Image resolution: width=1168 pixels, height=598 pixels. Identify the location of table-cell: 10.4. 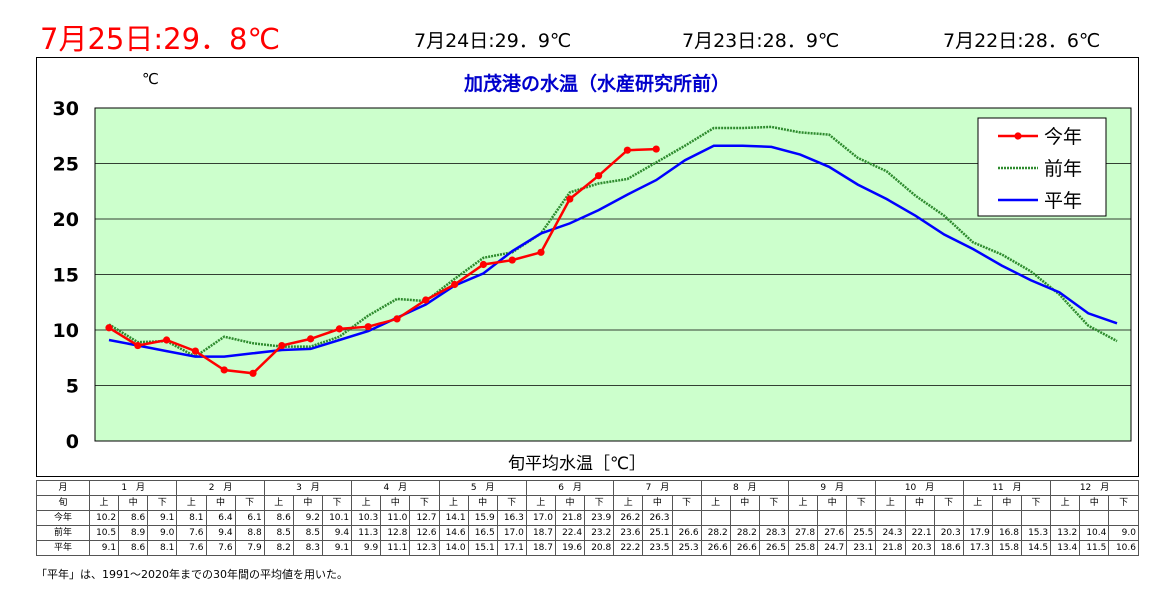
(1094, 533).